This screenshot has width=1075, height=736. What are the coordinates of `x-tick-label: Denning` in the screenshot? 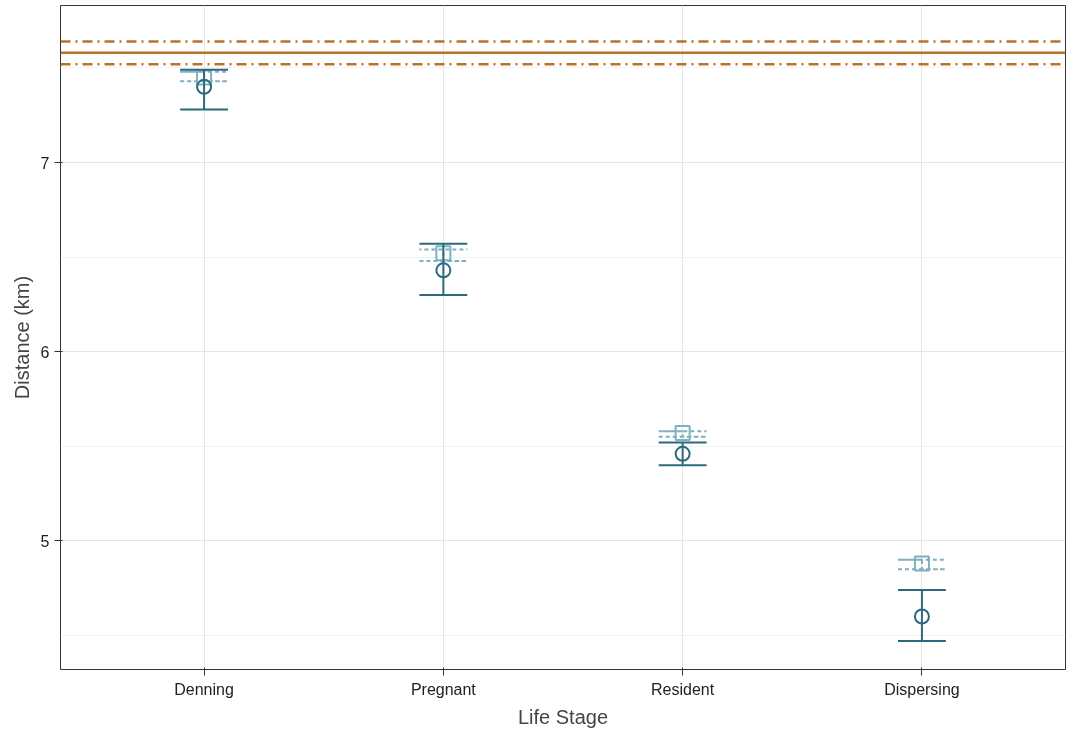 It's located at (204, 689).